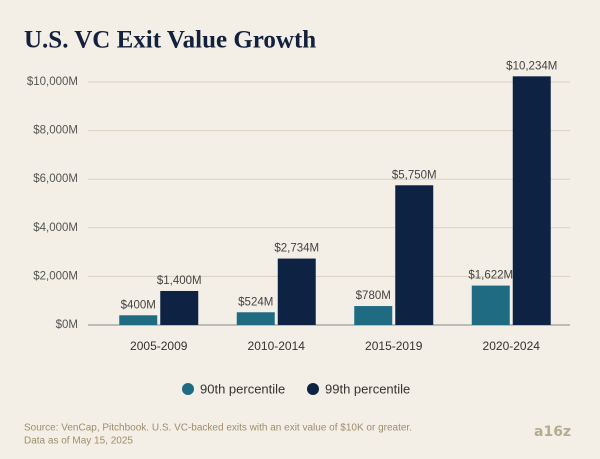 This screenshot has height=459, width=600. Describe the element at coordinates (242, 388) in the screenshot. I see `legend-label: 90th percentile` at that location.